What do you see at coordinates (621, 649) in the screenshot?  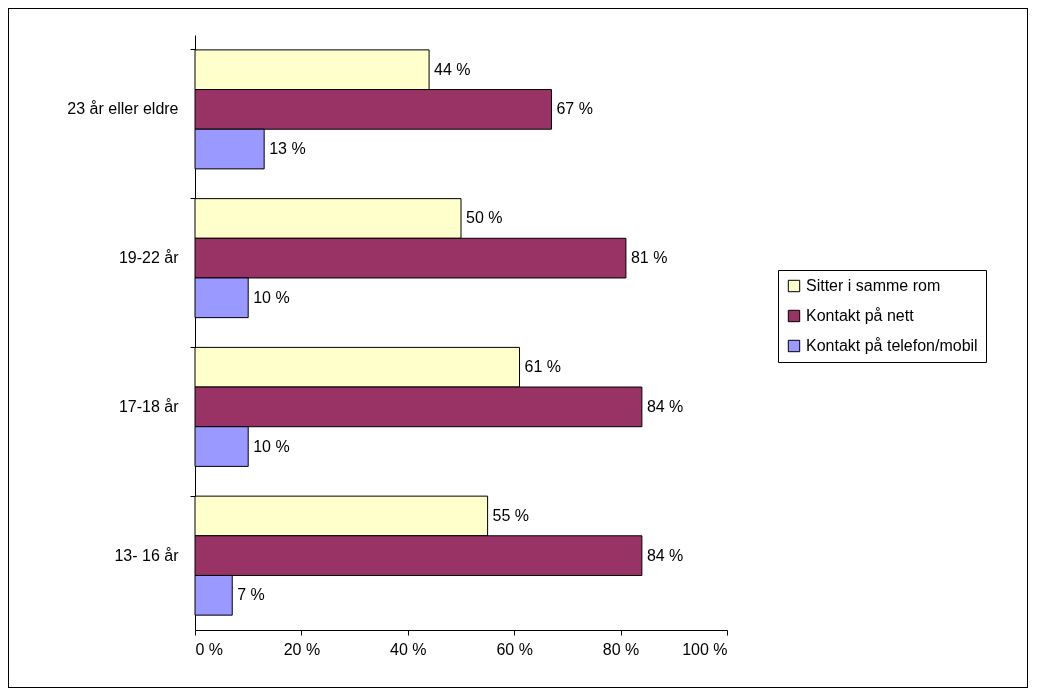 I see `x-tick-label: 80 %` at bounding box center [621, 649].